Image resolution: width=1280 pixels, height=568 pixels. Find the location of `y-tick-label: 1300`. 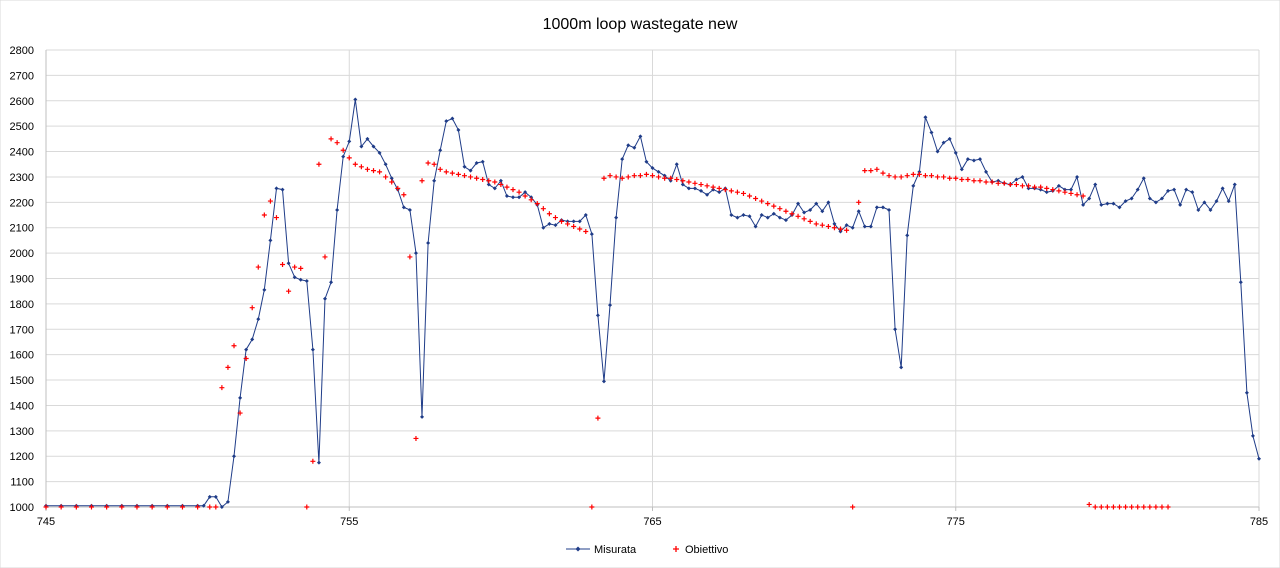

y-tick-label: 1300 is located at coordinates (22, 432).